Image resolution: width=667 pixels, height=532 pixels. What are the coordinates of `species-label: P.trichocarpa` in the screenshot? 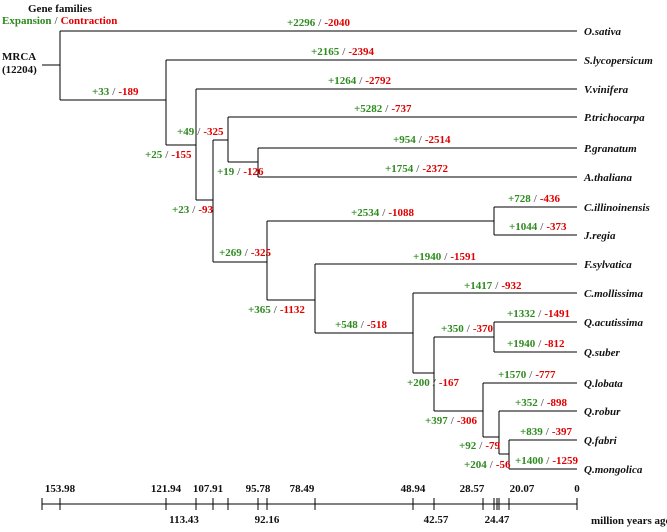 It's located at (614, 118).